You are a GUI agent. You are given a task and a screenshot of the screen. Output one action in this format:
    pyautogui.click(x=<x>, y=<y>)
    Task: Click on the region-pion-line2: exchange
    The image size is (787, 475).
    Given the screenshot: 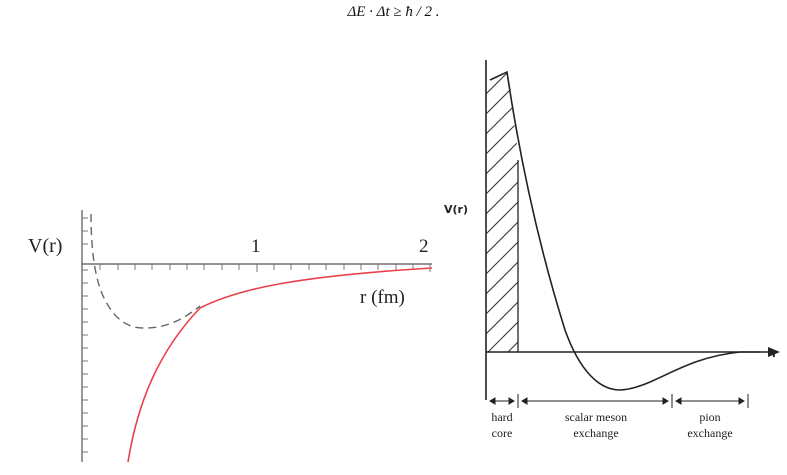 What is the action you would take?
    pyautogui.click(x=709, y=433)
    